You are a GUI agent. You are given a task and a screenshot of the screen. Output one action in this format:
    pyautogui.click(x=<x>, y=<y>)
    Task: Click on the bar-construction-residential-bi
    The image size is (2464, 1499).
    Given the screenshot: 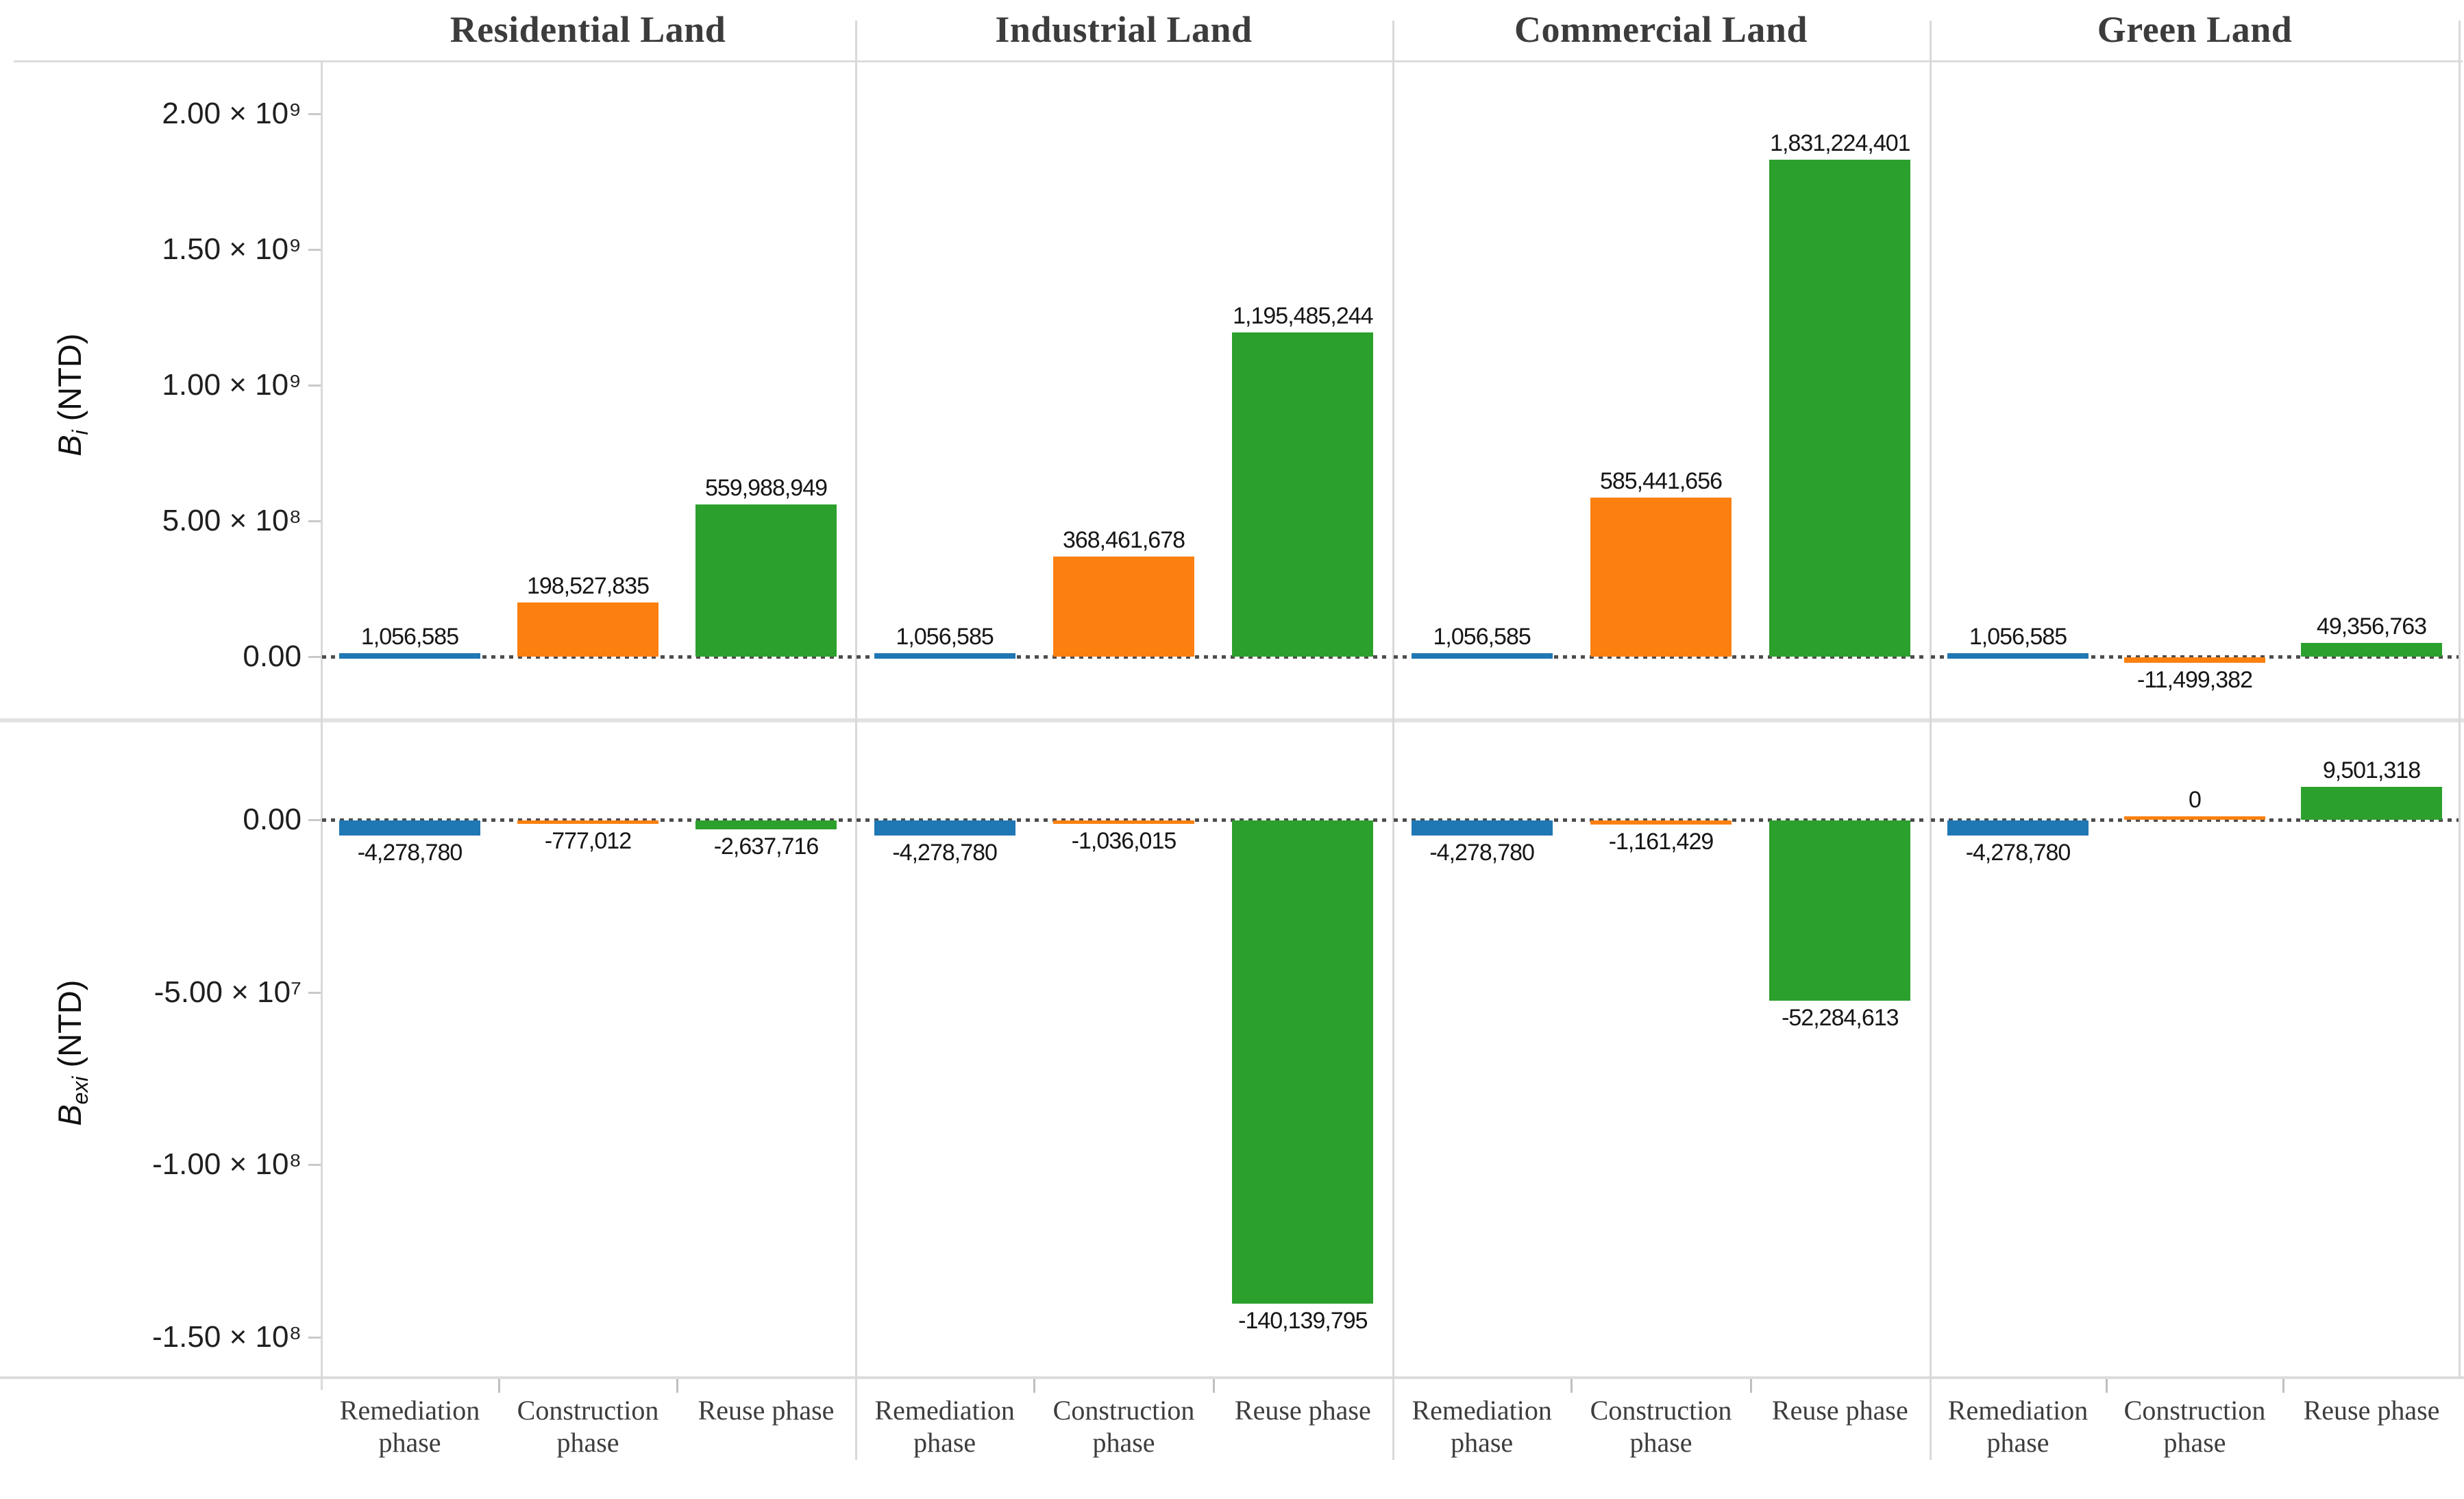 What is the action you would take?
    pyautogui.click(x=587, y=629)
    